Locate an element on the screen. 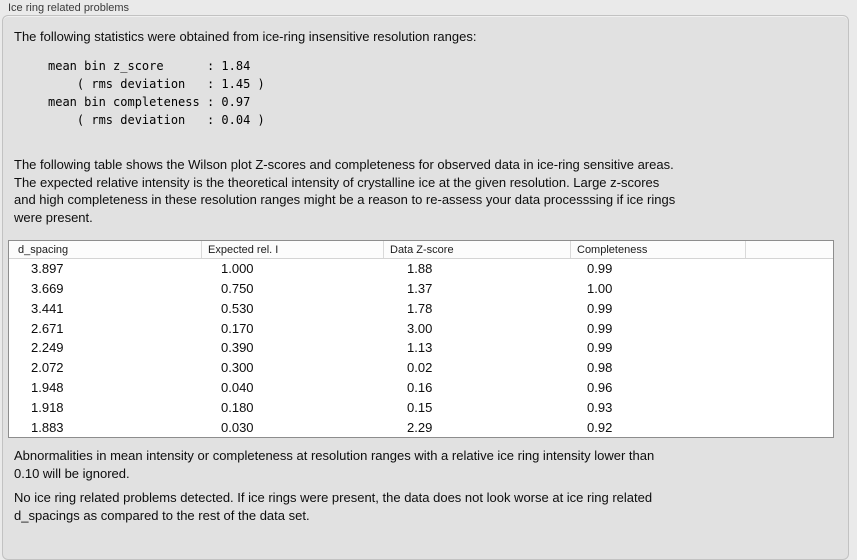 The height and width of the screenshot is (560, 857). table-cell: 2.249 is located at coordinates (47, 348).